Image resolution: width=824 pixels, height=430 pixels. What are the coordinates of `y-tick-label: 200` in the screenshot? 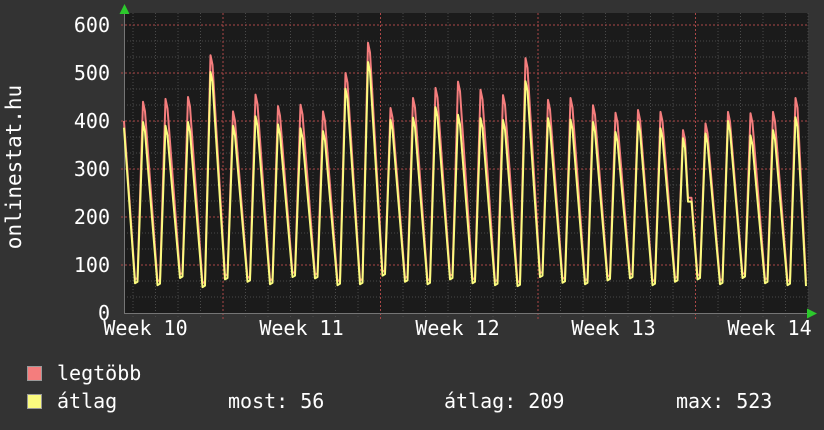 It's located at (92, 217).